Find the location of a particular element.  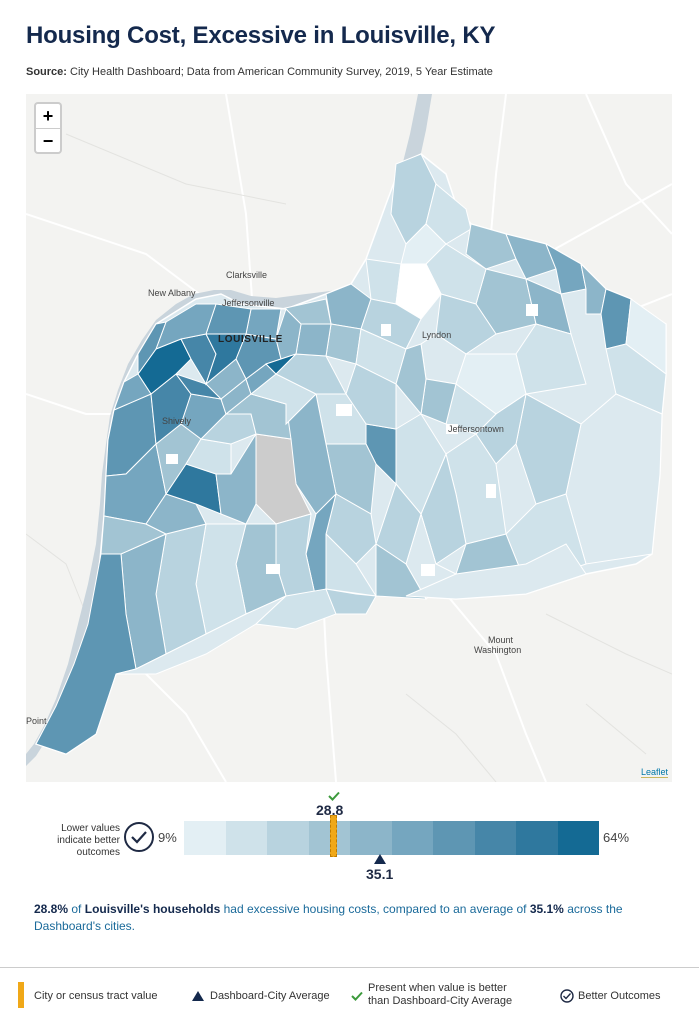

scale-max-label: 64% is located at coordinates (616, 837).